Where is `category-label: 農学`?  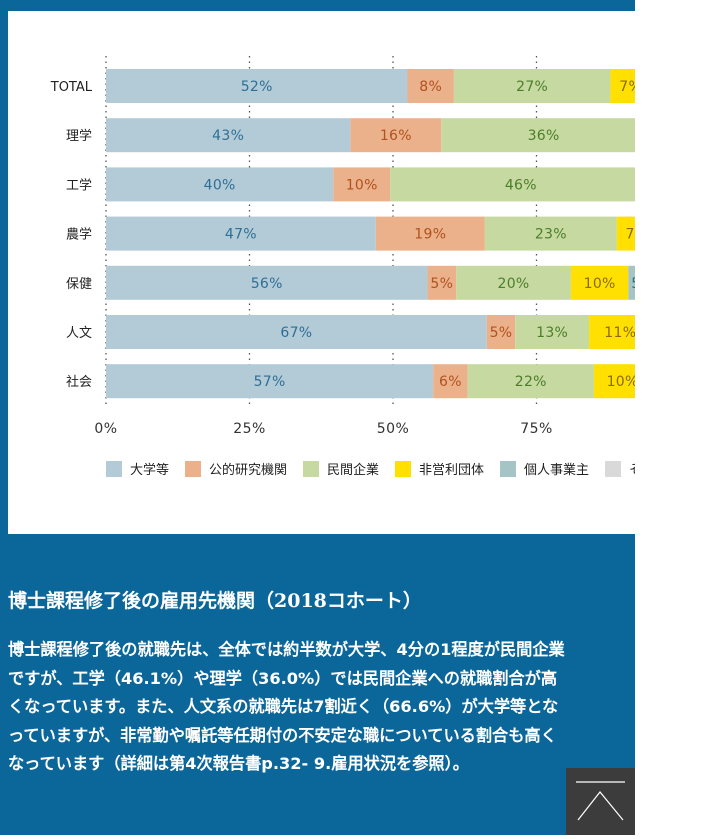
category-label: 農学 is located at coordinates (79, 235).